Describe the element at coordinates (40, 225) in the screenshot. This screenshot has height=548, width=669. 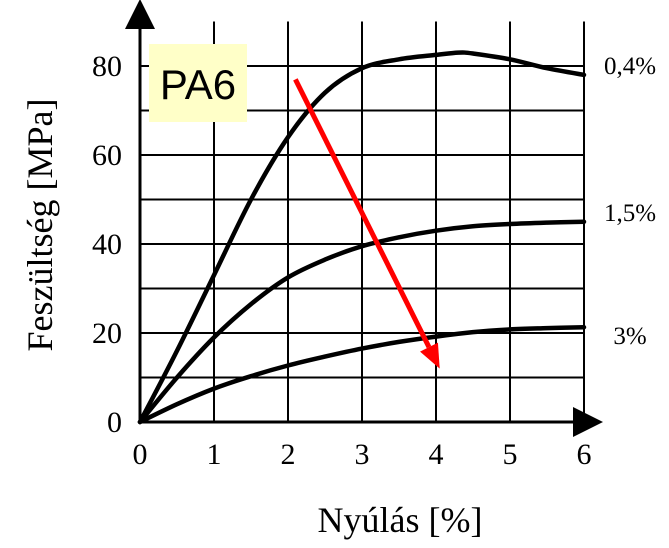
I see `y-axis-title: Feszültség [MPa]` at that location.